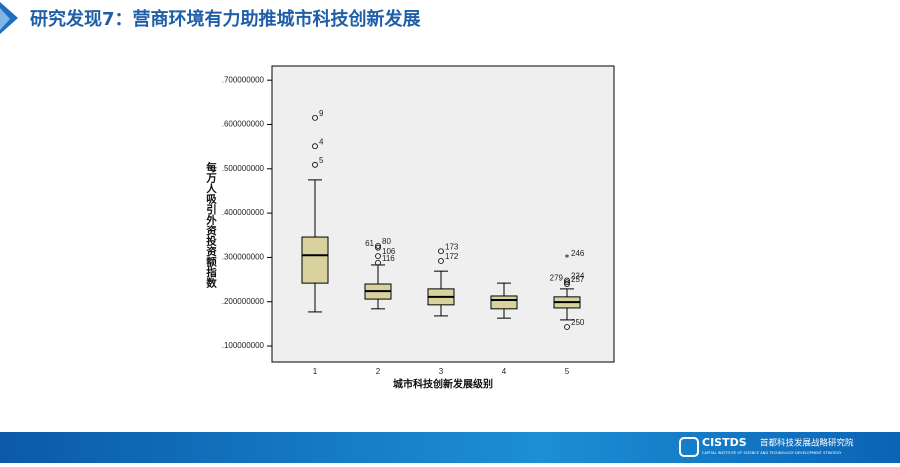 This screenshot has width=900, height=467. I want to click on y-tick-label: .500000000, so click(243, 168).